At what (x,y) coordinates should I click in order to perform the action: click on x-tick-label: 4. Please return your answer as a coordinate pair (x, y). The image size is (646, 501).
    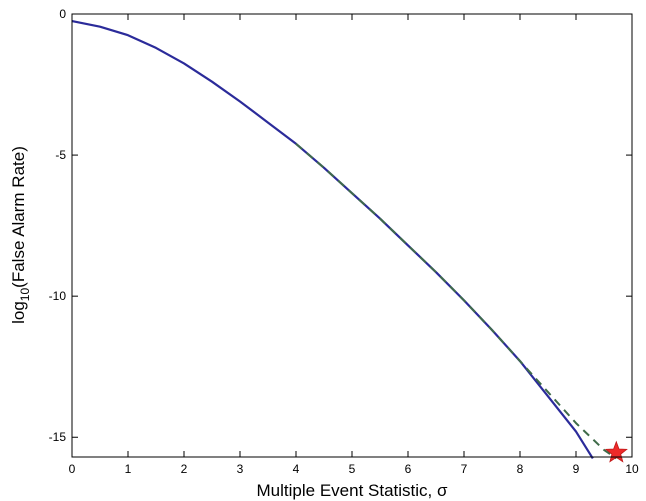
    Looking at the image, I should click on (296, 469).